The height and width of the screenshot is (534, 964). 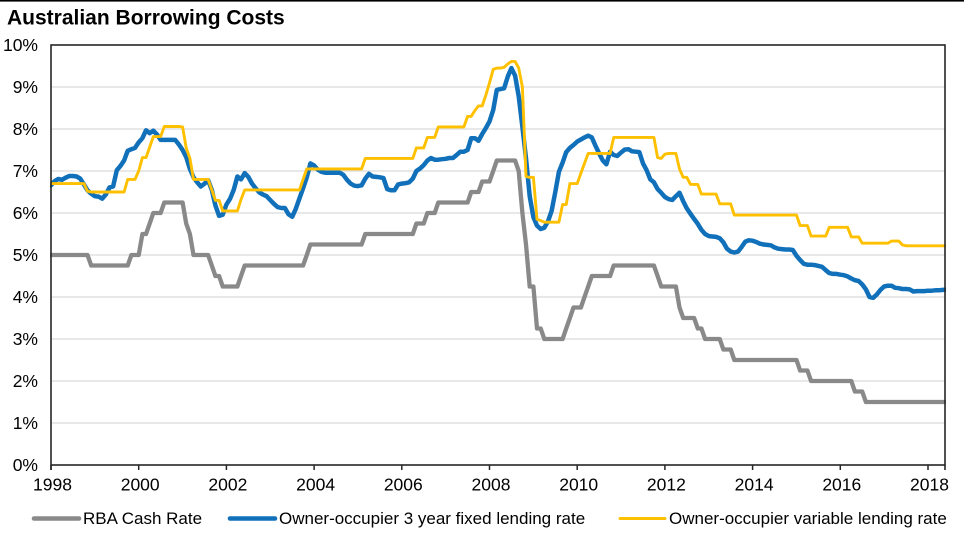 I want to click on svg-text: 2012, so click(x=666, y=484).